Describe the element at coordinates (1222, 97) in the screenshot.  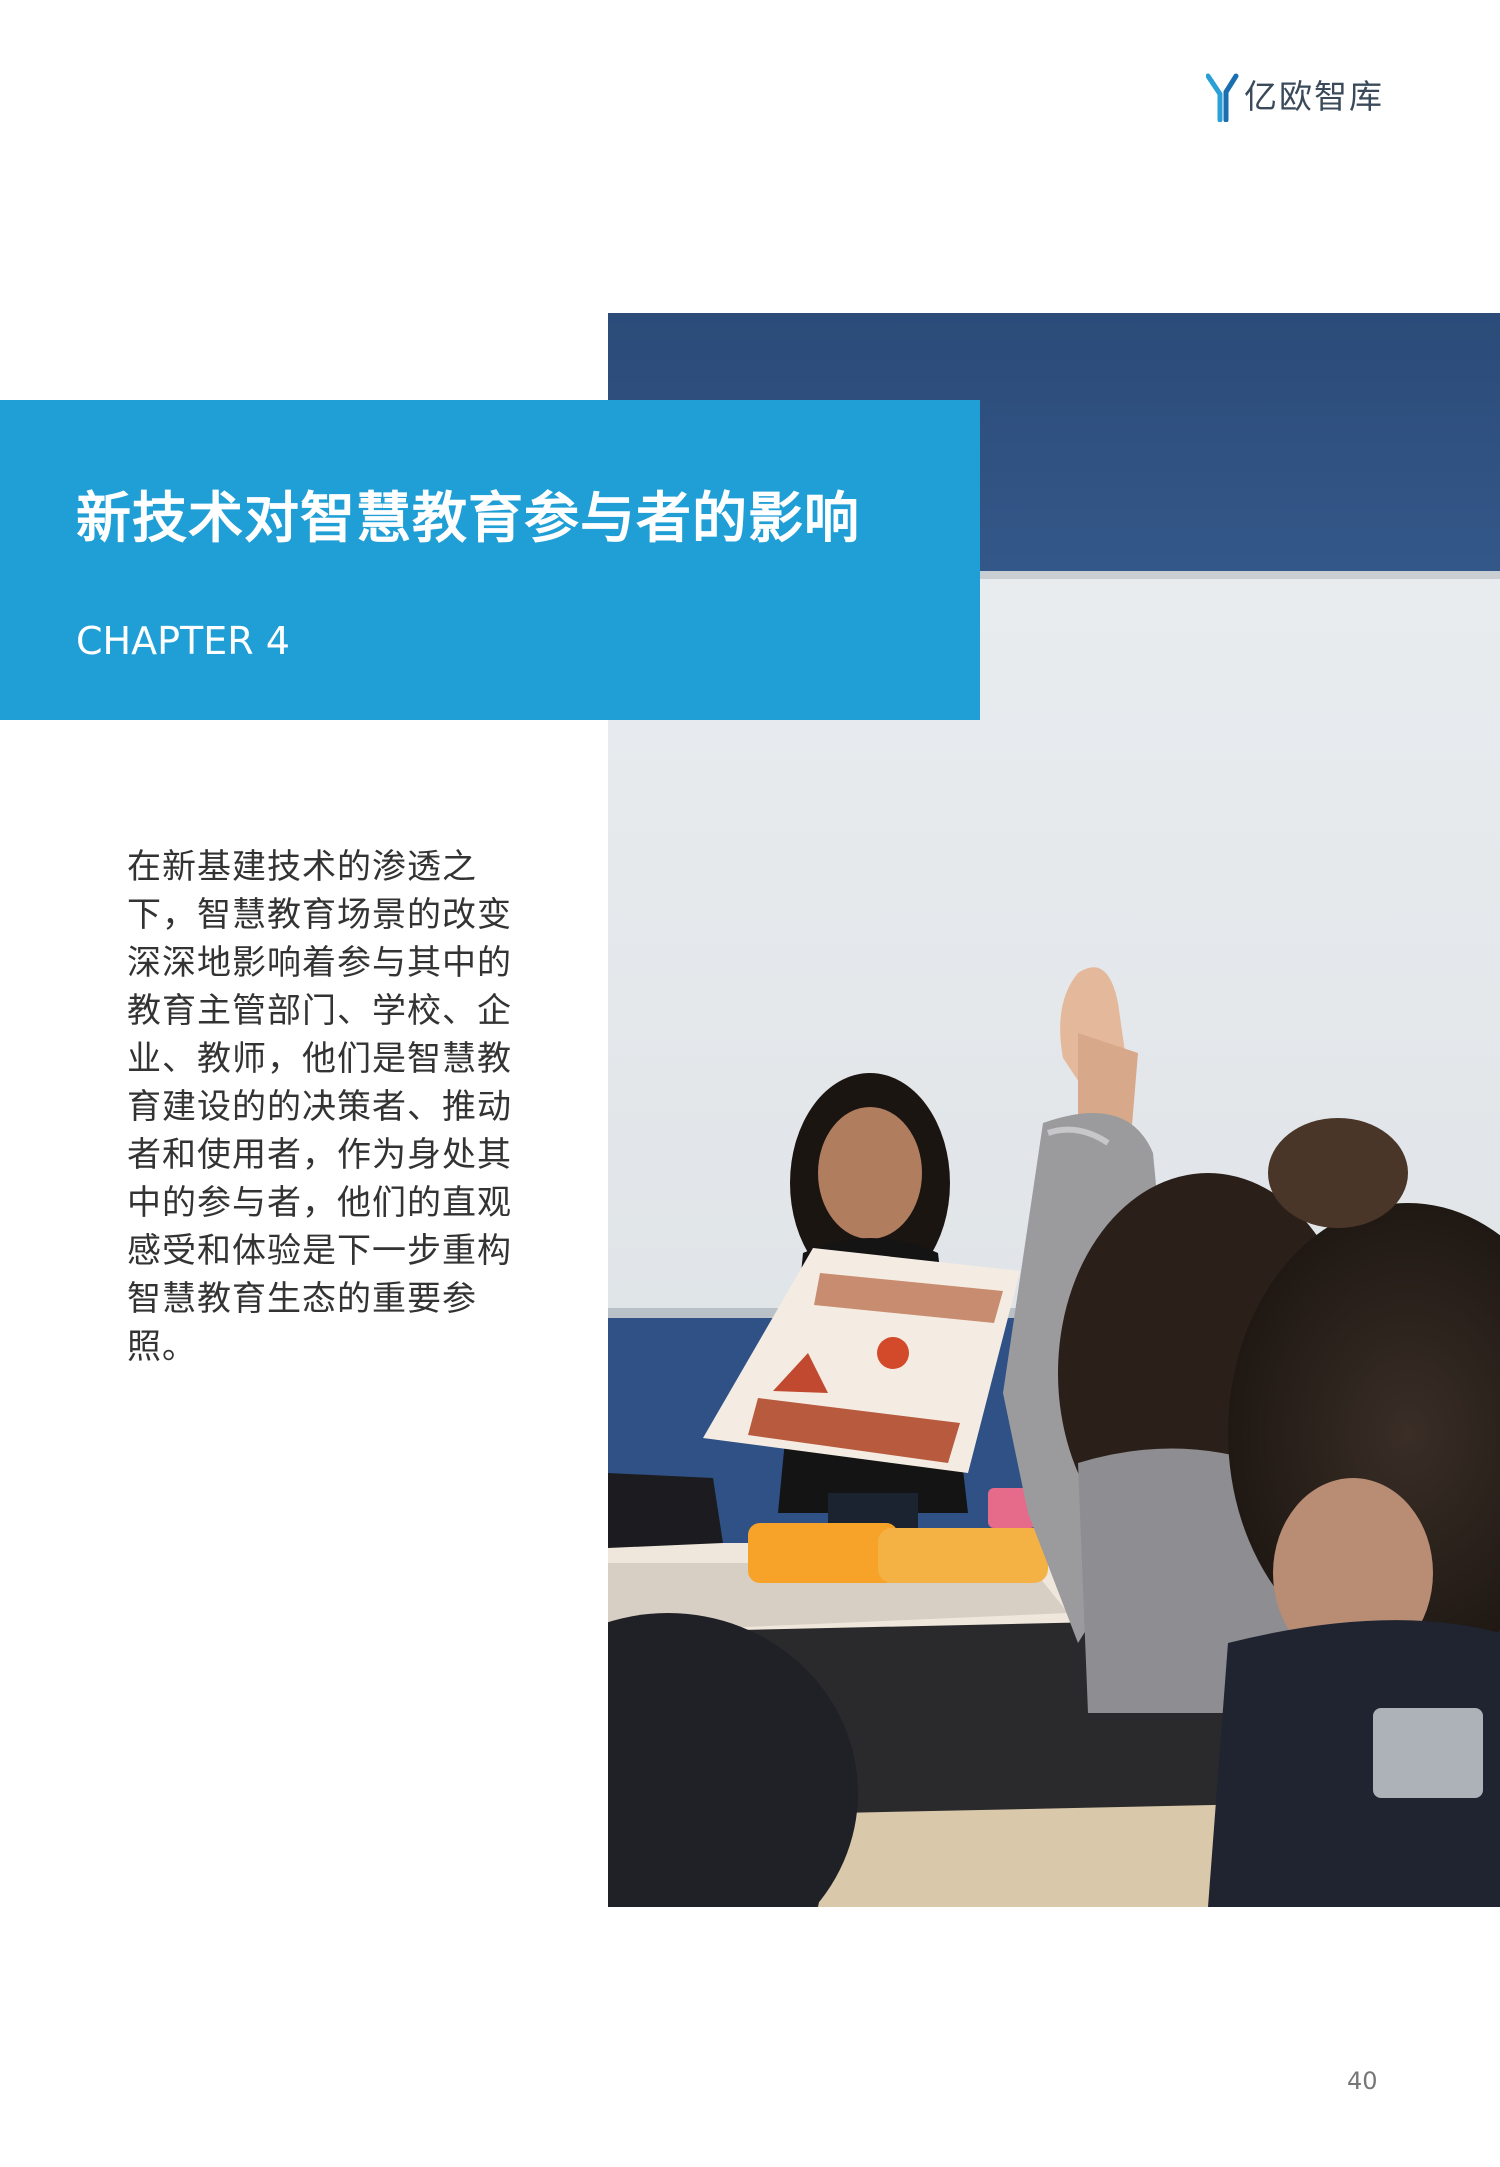
I see `logo-y-icon` at that location.